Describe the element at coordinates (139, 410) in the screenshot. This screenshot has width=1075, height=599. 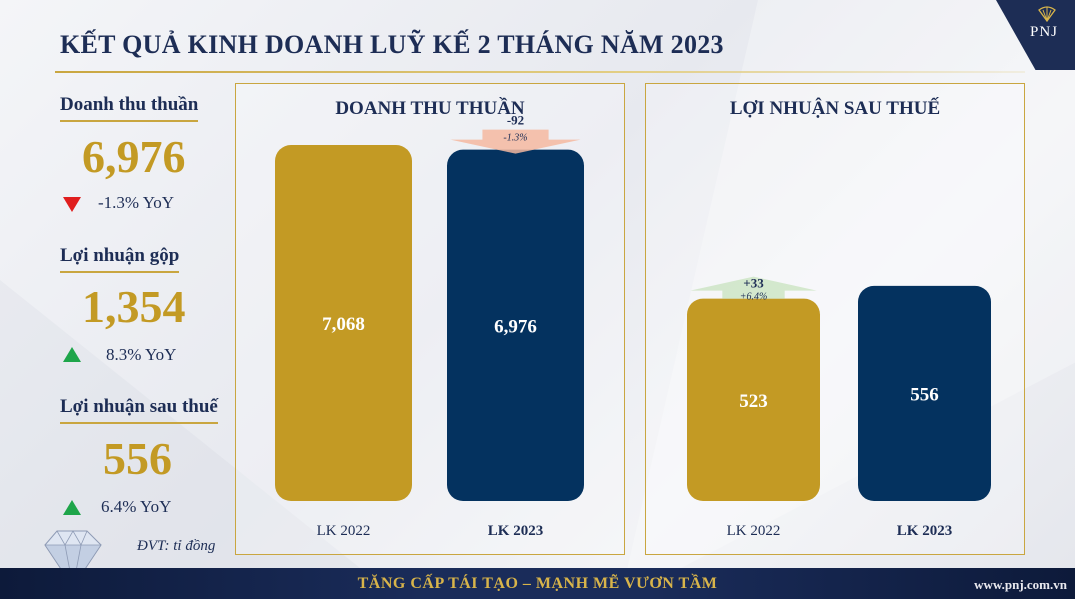
I see `kpi-label-net-profit: Lợi nhuận sau thuế` at that location.